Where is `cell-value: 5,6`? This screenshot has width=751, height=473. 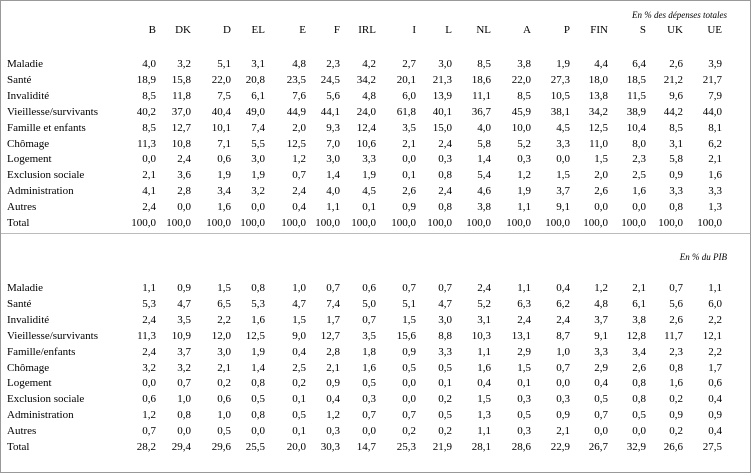
cell-value: 5,6 is located at coordinates (333, 95).